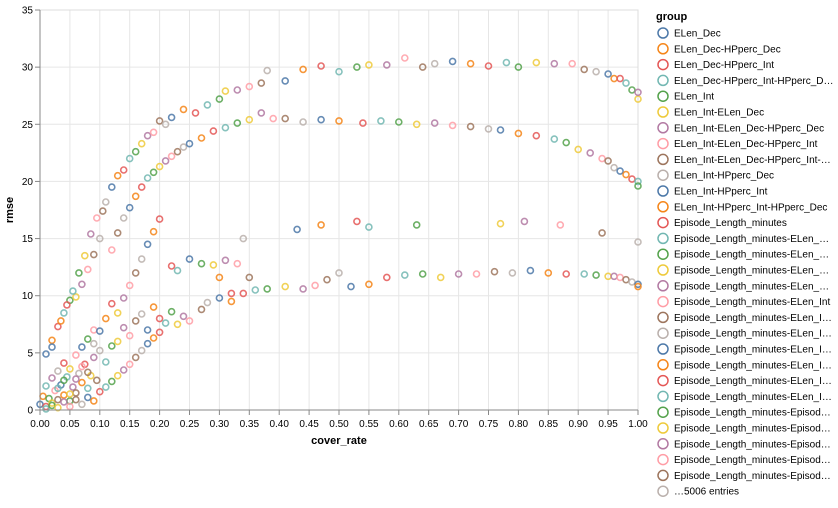  What do you see at coordinates (339, 424) in the screenshot?
I see `x-tick-label: 0.50` at bounding box center [339, 424].